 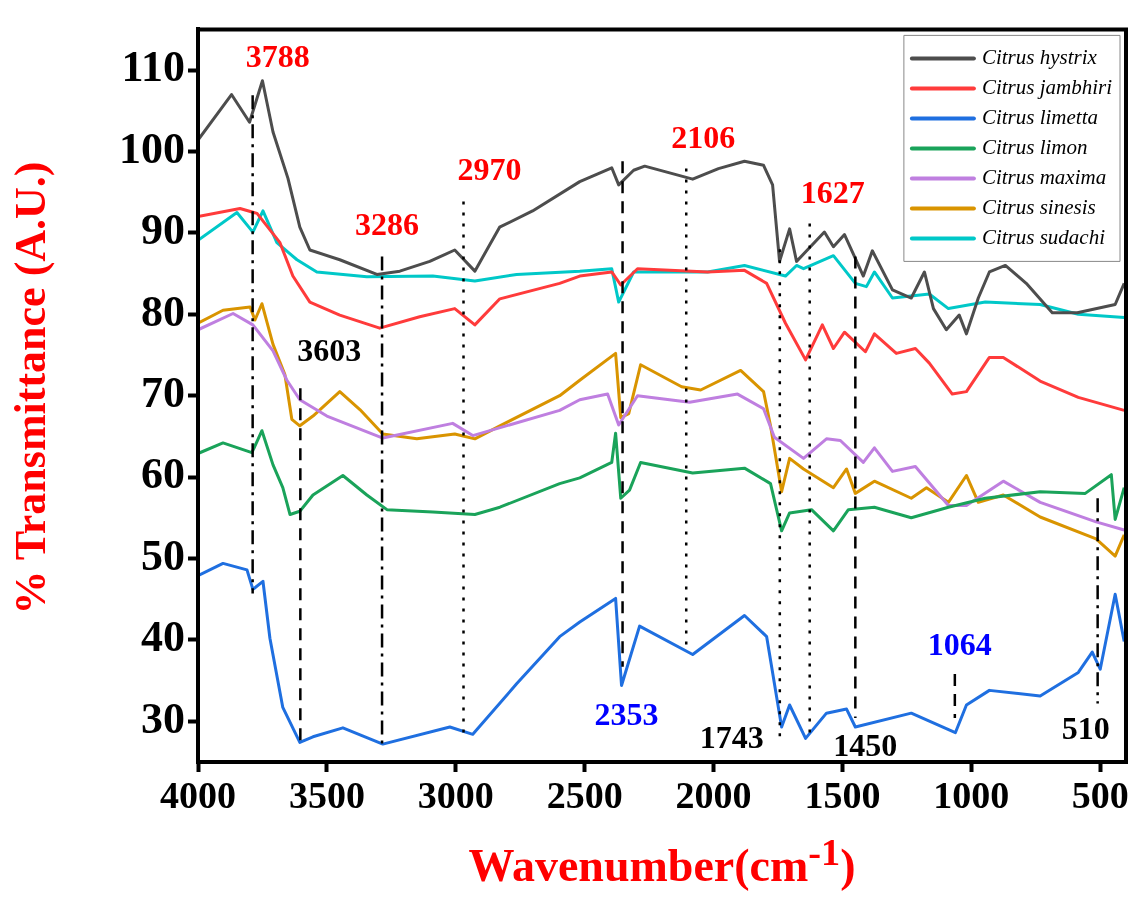 I want to click on x-tick-label: 3500, so click(x=326, y=794).